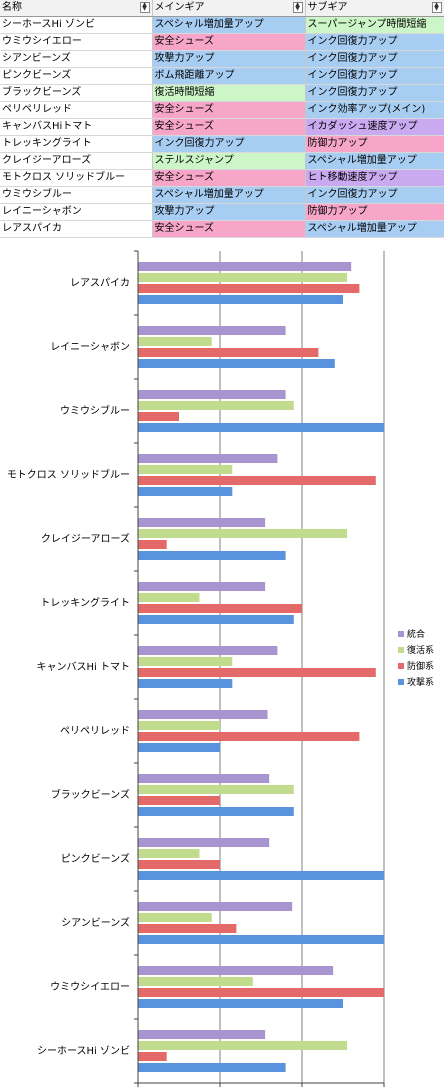 This screenshot has height=1089, width=444. I want to click on cell-name: クレイジーアローズ, so click(76, 161).